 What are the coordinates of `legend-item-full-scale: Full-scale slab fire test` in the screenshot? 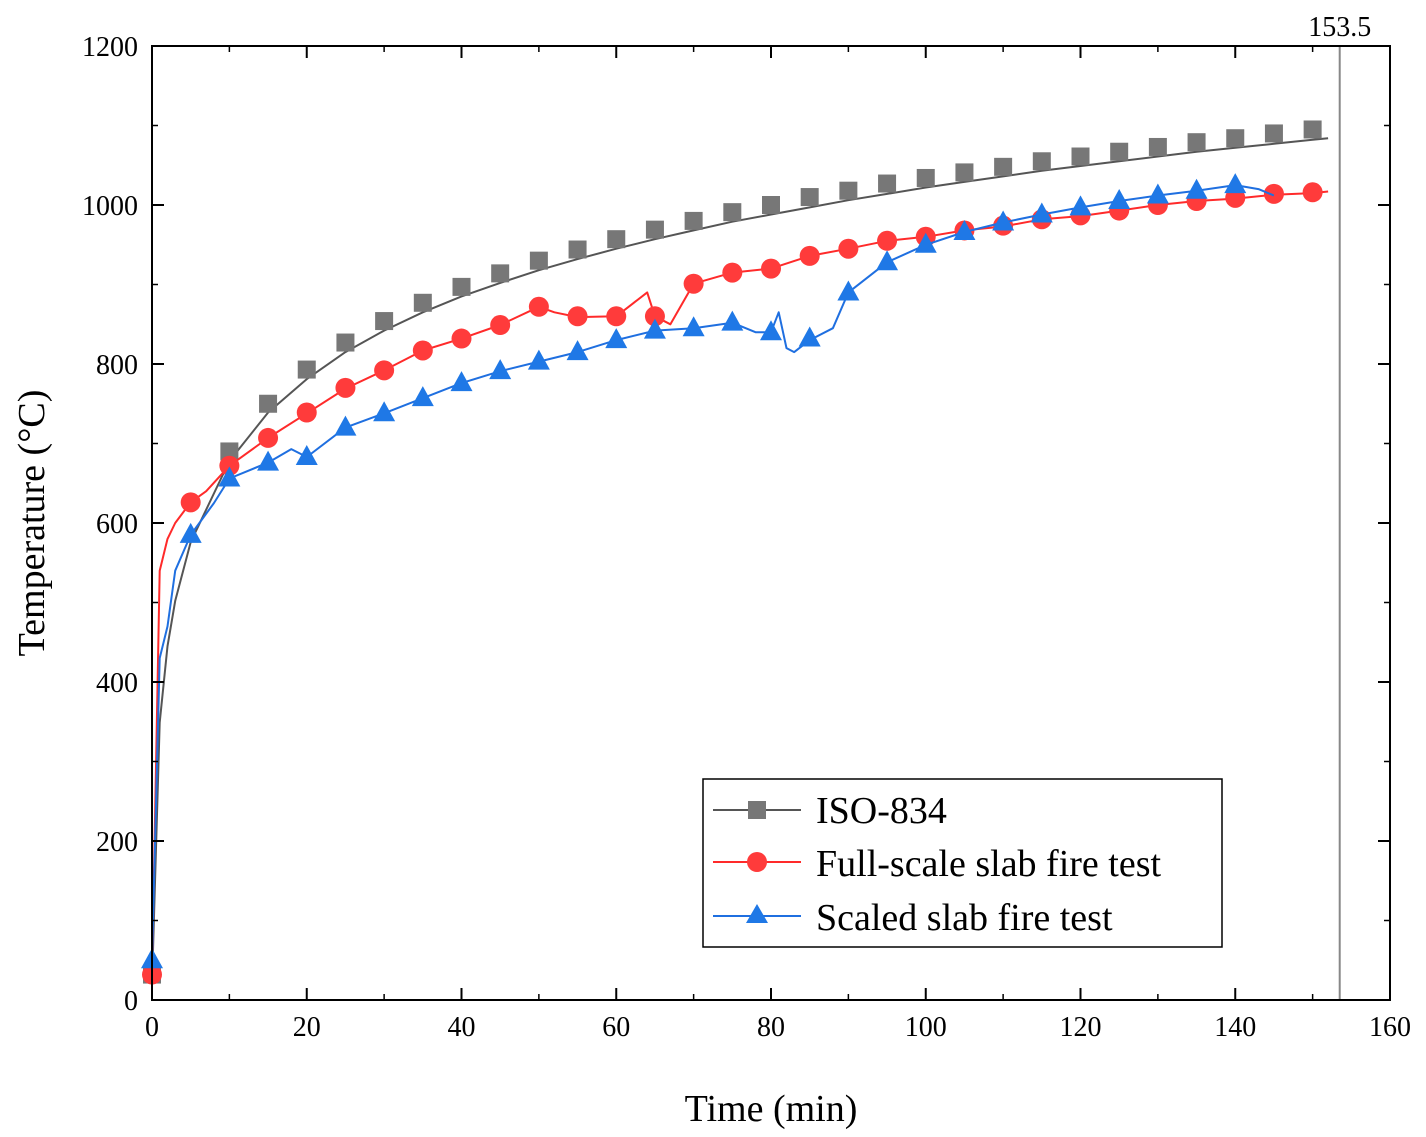 It's located at (937, 864).